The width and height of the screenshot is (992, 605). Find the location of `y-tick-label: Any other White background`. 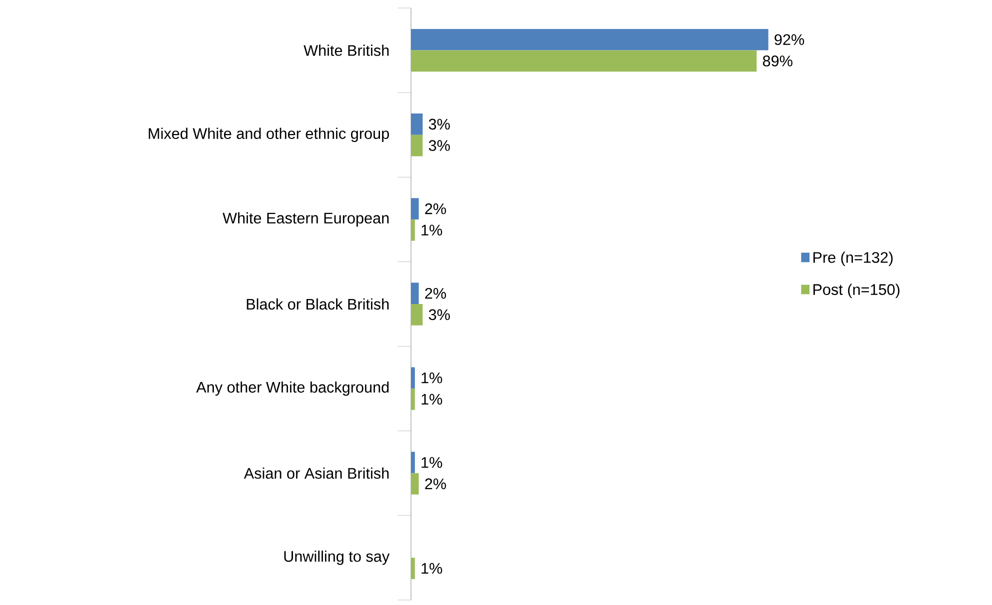

y-tick-label: Any other White background is located at coordinates (292, 388).